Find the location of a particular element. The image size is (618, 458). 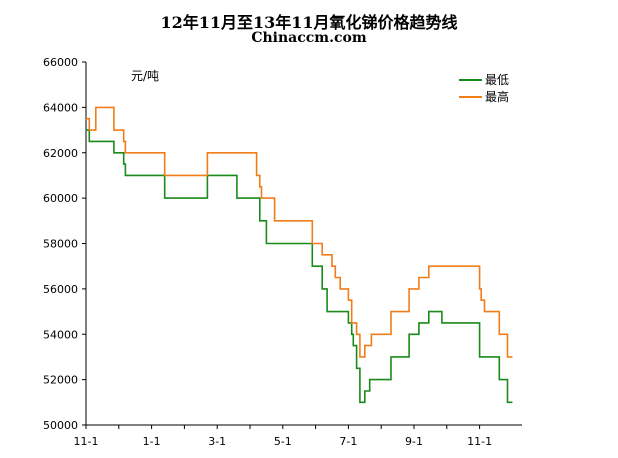

chart-title: 12年11月至13年11月氧化锑价格趋势线 is located at coordinates (309, 22).